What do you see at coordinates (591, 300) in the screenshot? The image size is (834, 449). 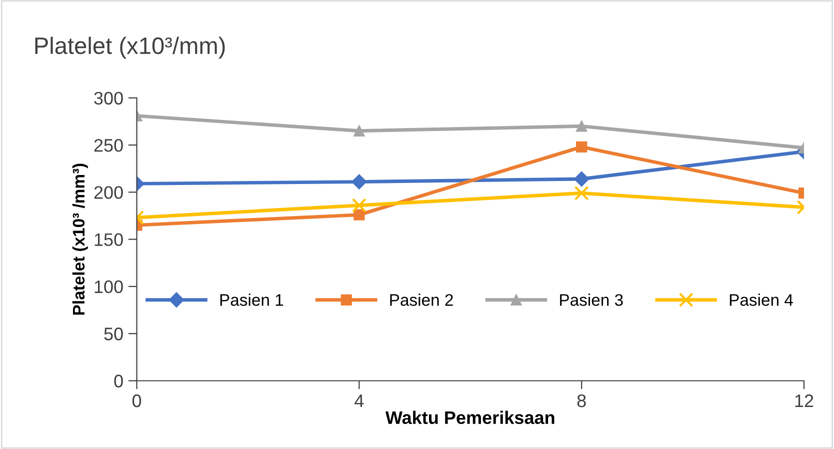 I see `legend-label: Pasien 3` at bounding box center [591, 300].